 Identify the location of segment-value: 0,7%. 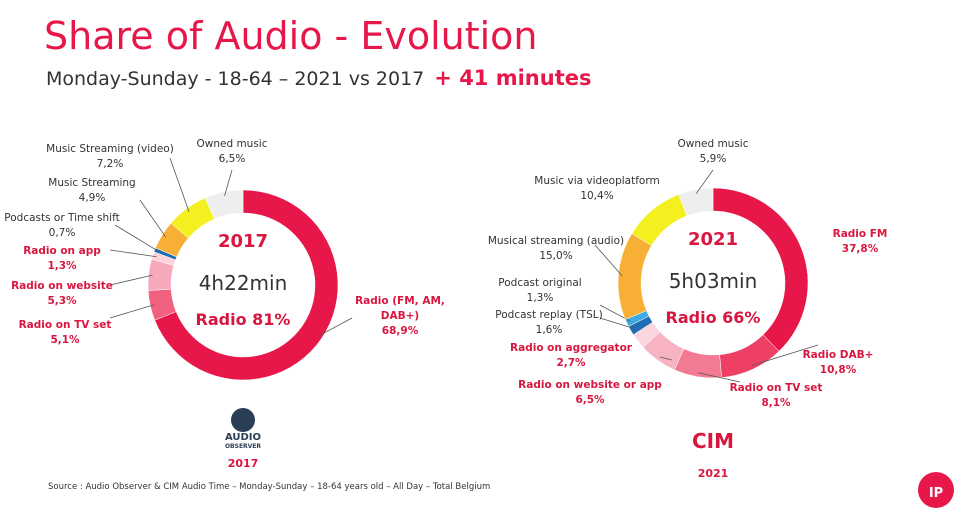
(62, 233).